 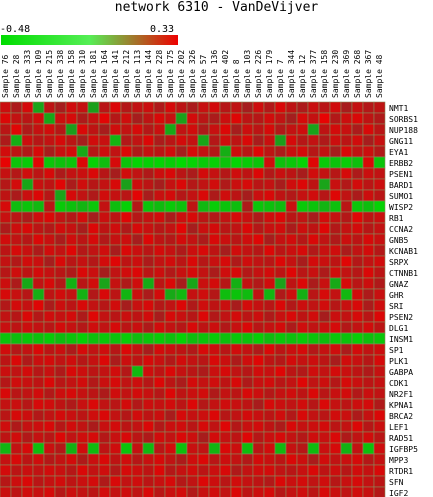 I want to click on column-label: Sample 228, so click(x=159, y=74).